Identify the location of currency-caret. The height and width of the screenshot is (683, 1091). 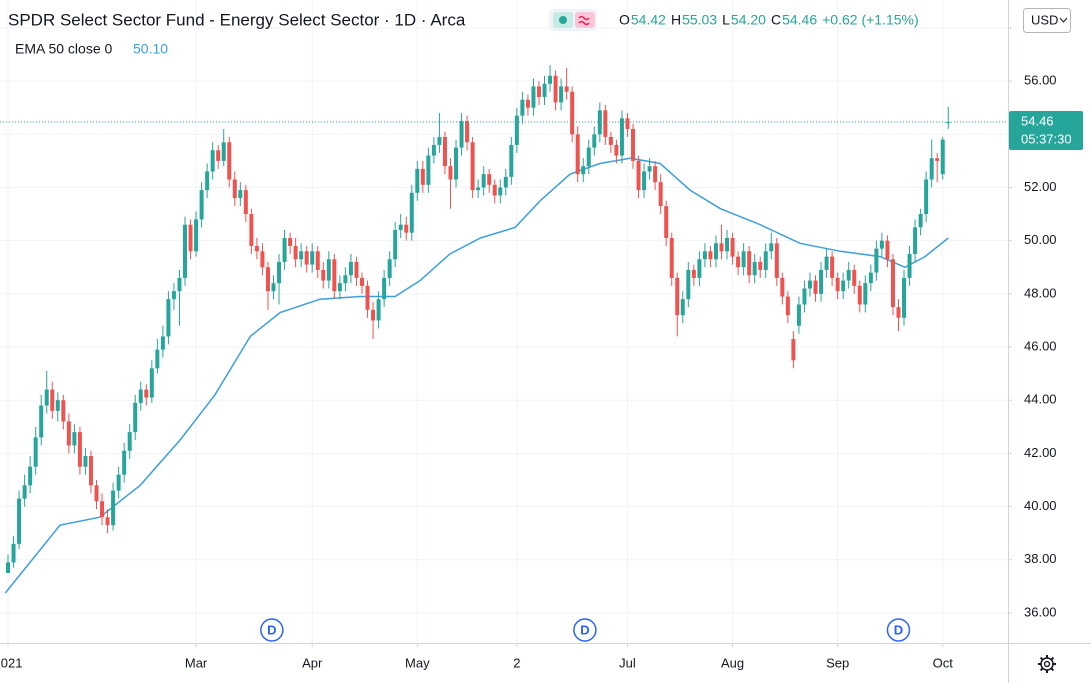
(1063, 20).